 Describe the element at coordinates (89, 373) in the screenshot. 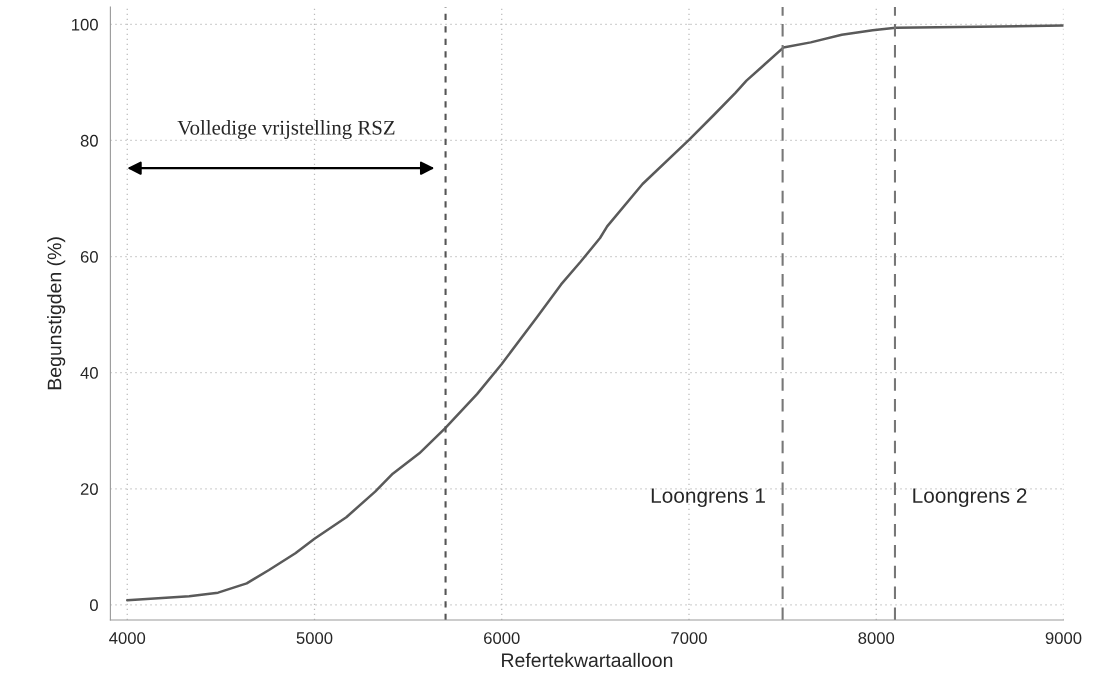

I see `y-tick-label: 40` at that location.